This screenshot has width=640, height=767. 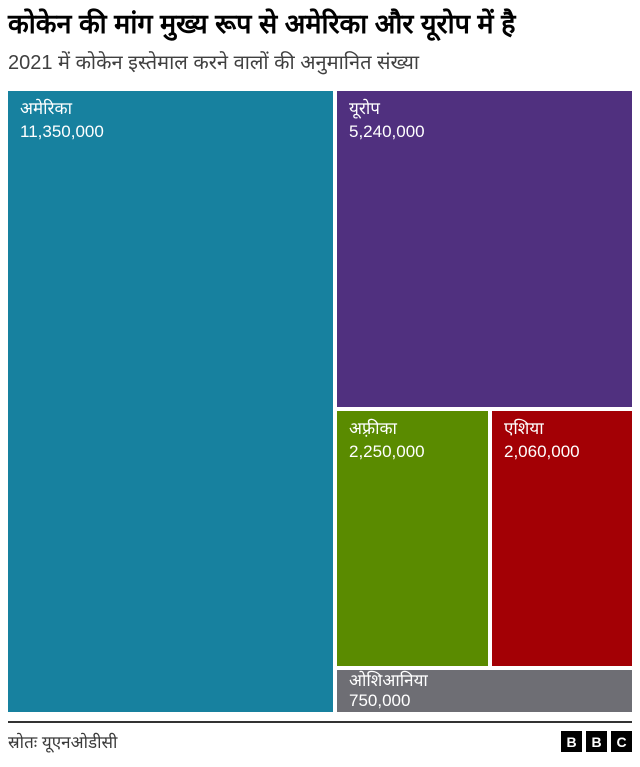 What do you see at coordinates (380, 700) in the screenshot?
I see `block-value-oceania: 750,000` at bounding box center [380, 700].